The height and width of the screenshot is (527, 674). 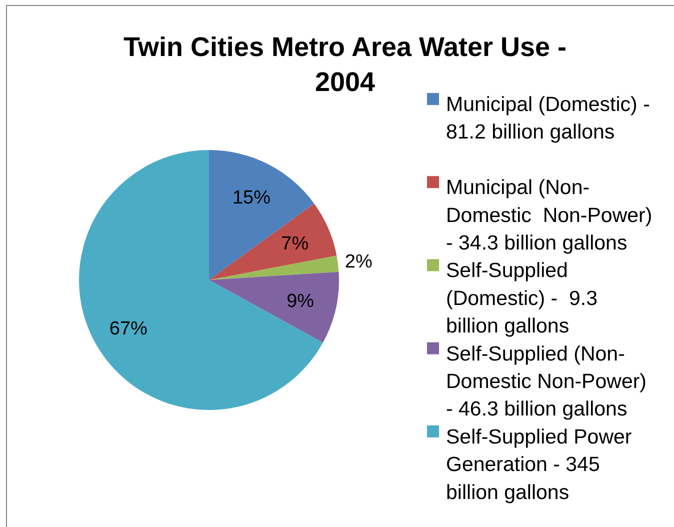 What do you see at coordinates (295, 243) in the screenshot?
I see `data-label: 7%` at bounding box center [295, 243].